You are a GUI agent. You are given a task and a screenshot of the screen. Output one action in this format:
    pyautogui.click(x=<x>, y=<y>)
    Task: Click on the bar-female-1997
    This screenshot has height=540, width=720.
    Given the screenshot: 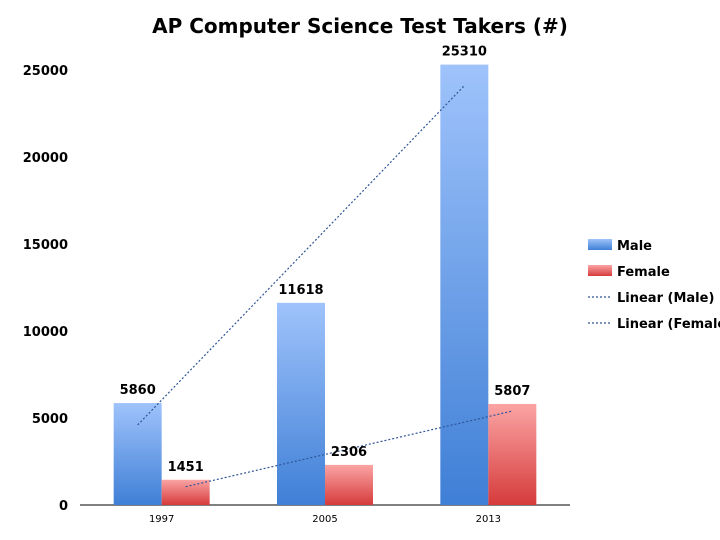 What is the action you would take?
    pyautogui.click(x=185, y=492)
    